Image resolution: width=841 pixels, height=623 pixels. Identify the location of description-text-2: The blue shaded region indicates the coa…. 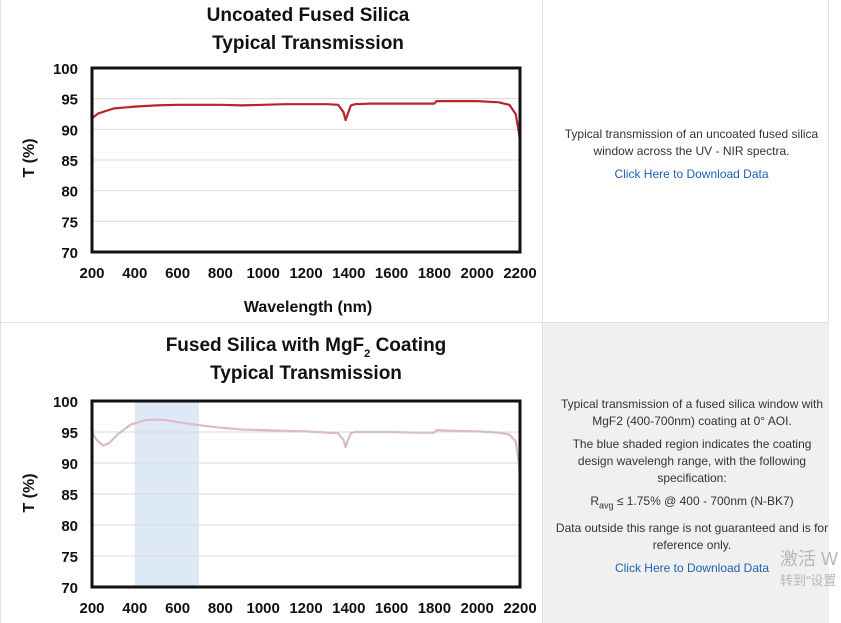
(692, 461).